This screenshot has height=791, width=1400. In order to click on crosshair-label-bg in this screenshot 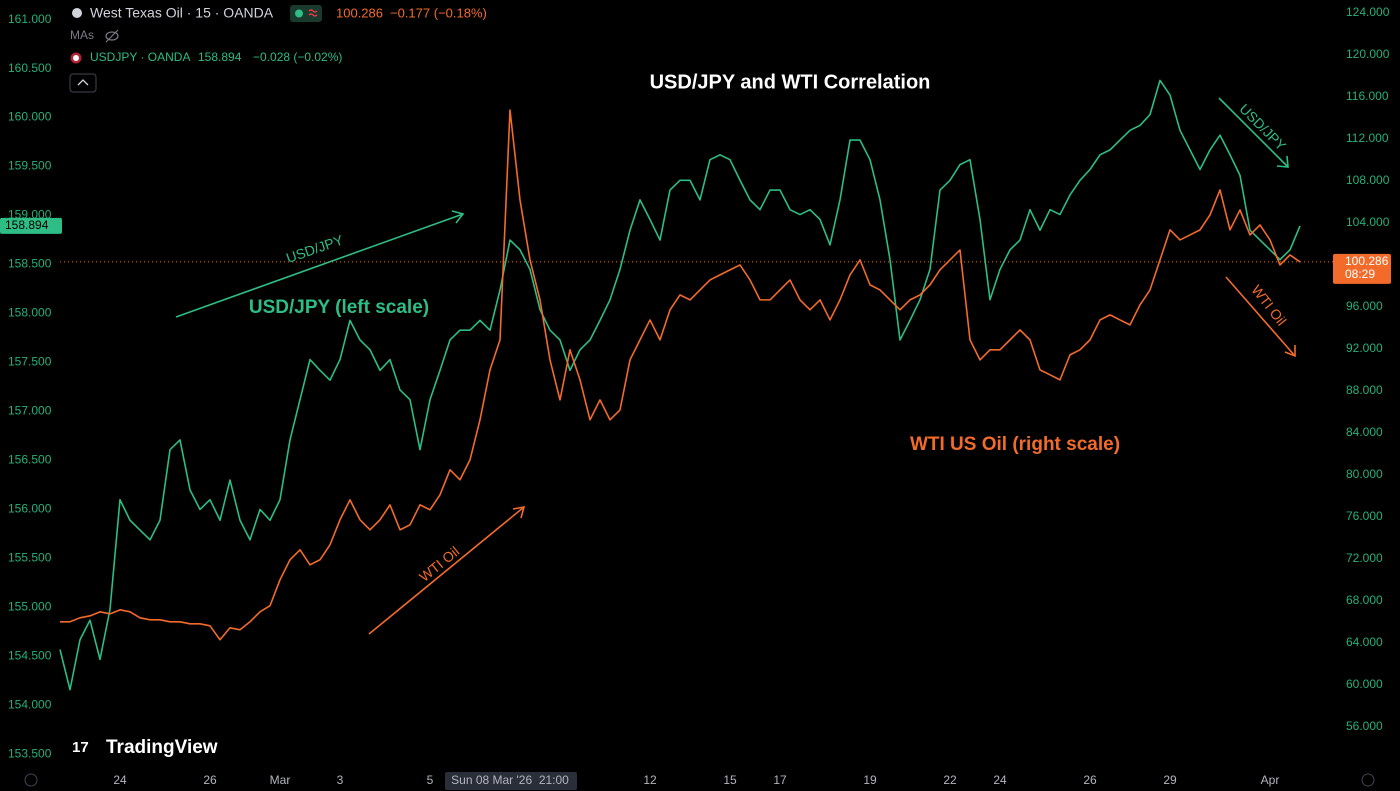, I will do `click(511, 781)`.